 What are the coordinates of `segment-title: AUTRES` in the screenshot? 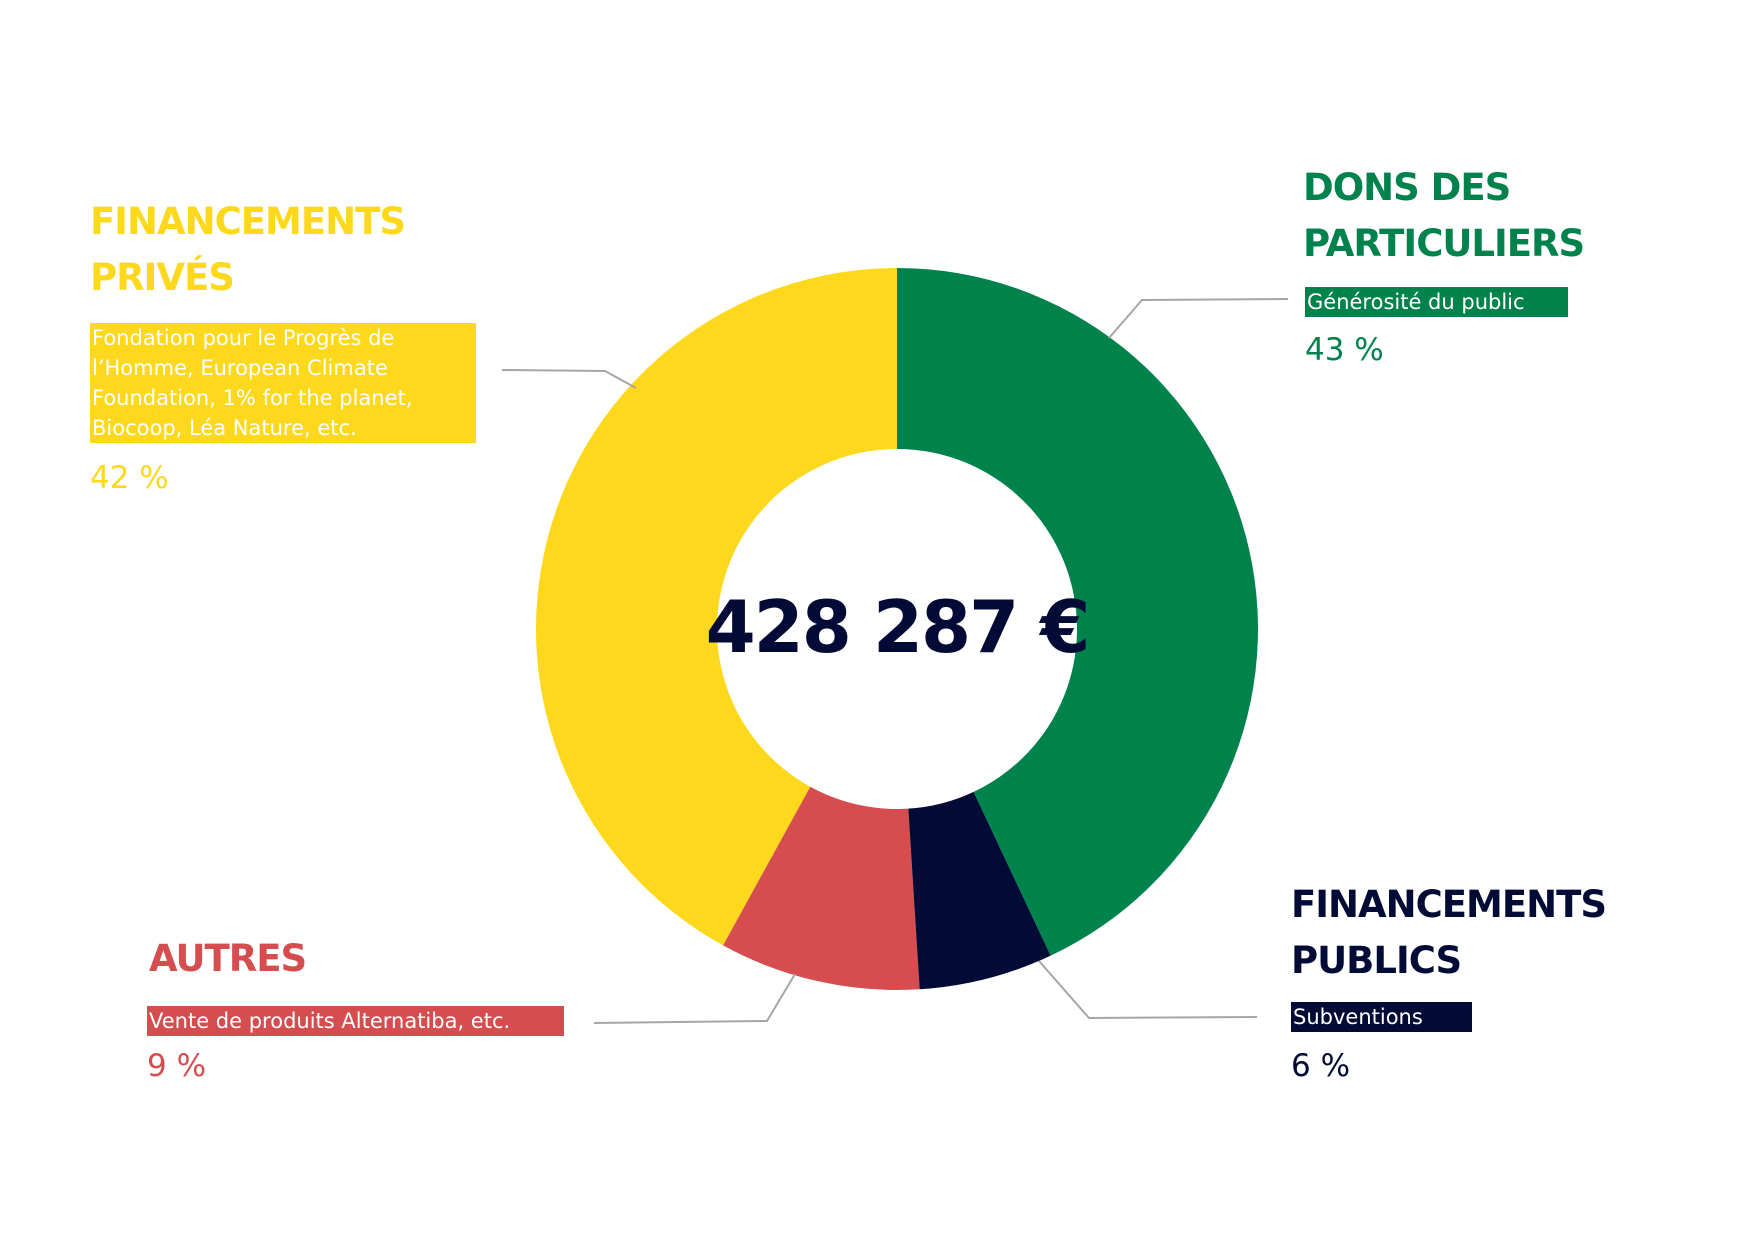 It's located at (228, 958).